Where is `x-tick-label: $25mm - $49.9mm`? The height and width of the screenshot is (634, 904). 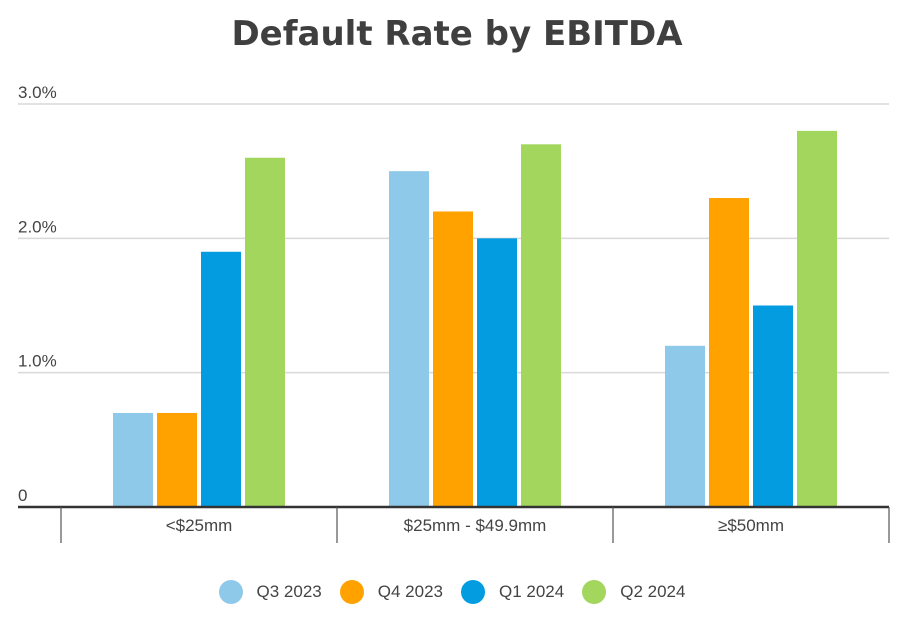
x-tick-label: $25mm - $49.9mm is located at coordinates (475, 525).